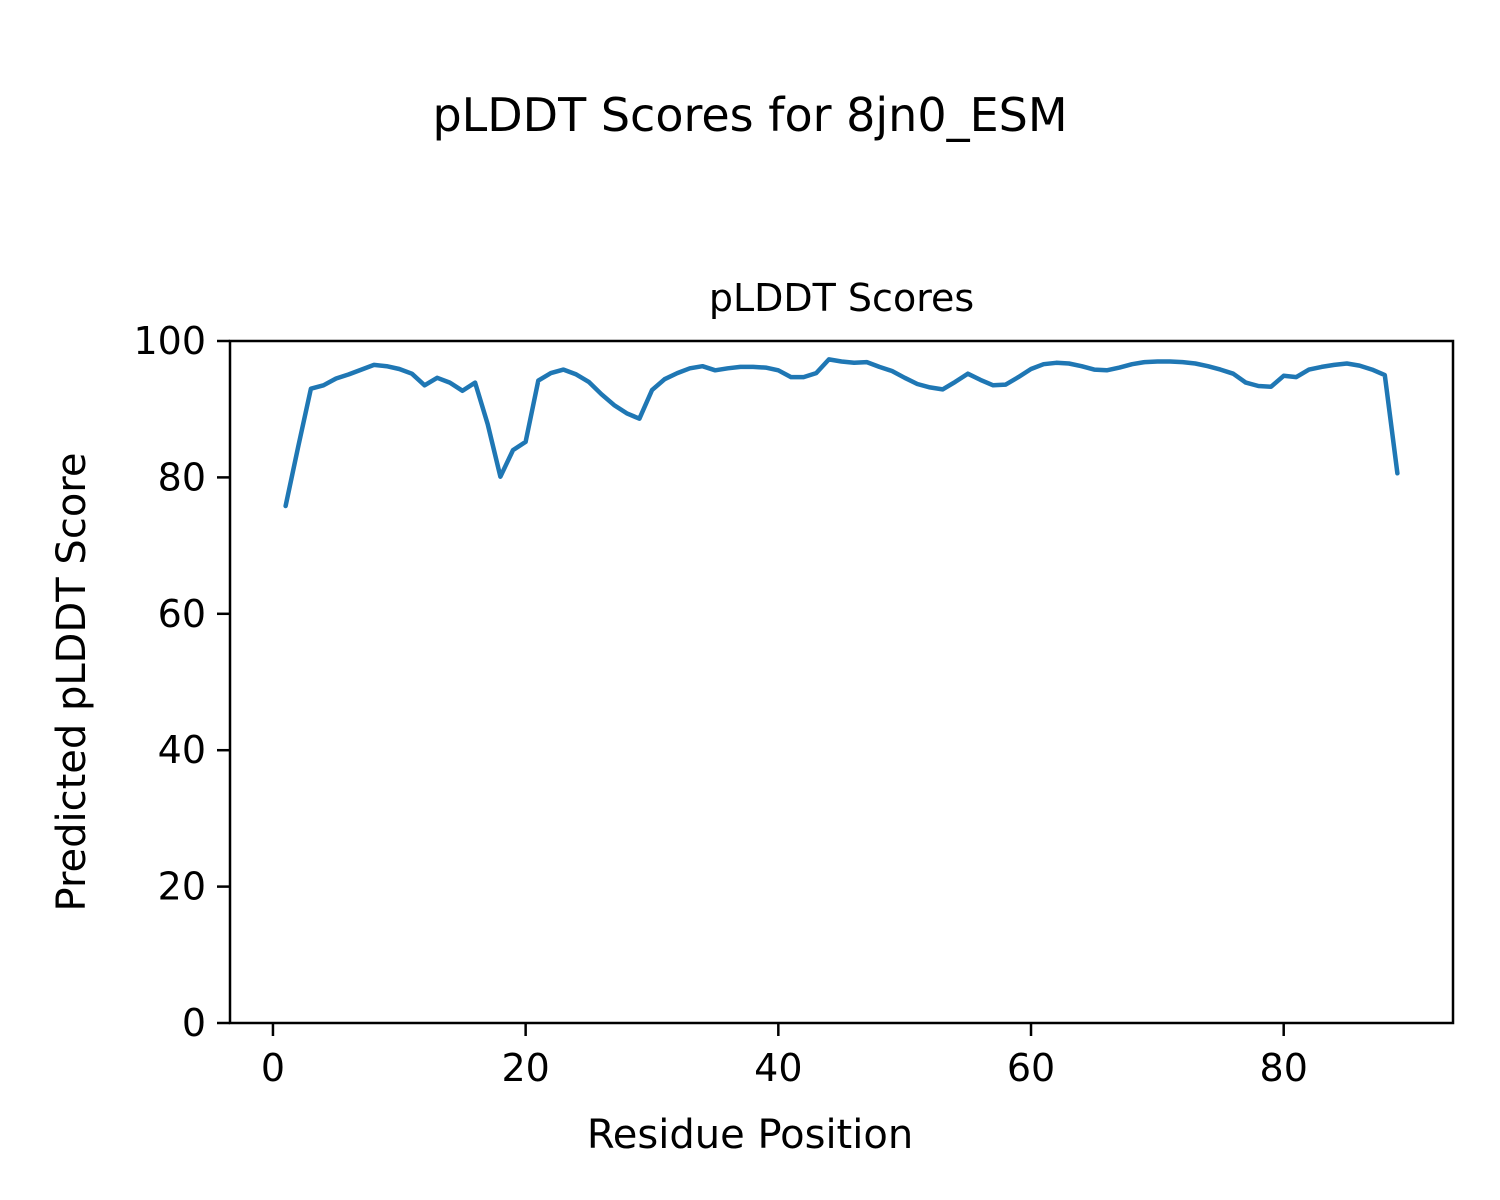 This screenshot has height=1200, width=1500. Describe the element at coordinates (750, 1135) in the screenshot. I see `x-axis-label: Residue Position` at that location.